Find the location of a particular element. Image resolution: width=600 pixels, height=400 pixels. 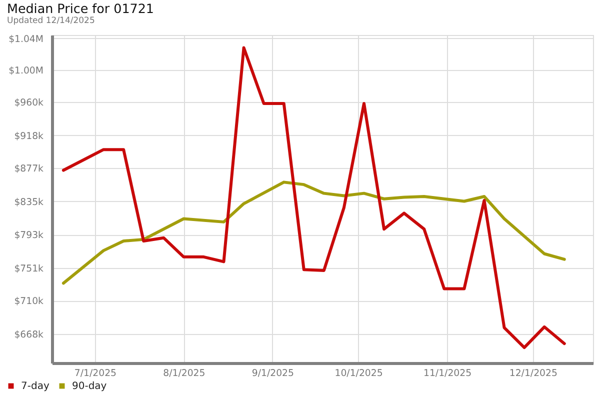

x-tick-label: 7/1/2025 is located at coordinates (95, 373).